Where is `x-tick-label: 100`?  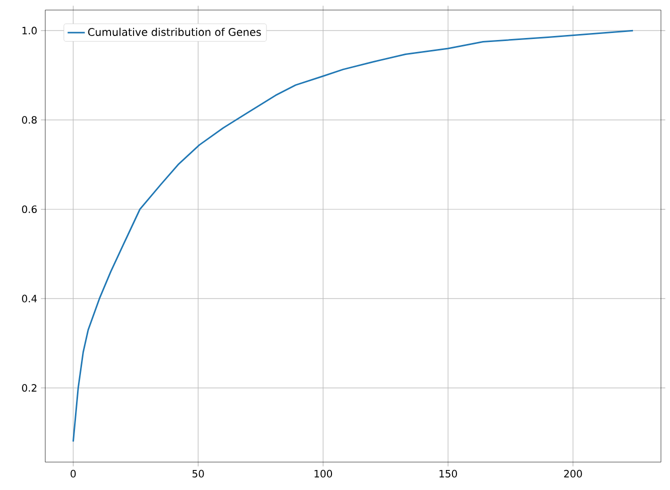
x-tick-label: 100 is located at coordinates (323, 474).